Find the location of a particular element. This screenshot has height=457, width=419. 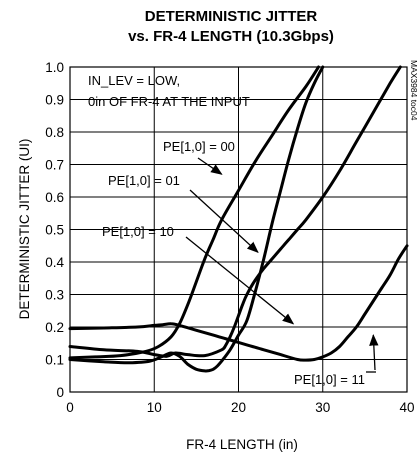

x-tick-label: 40 is located at coordinates (406, 407).